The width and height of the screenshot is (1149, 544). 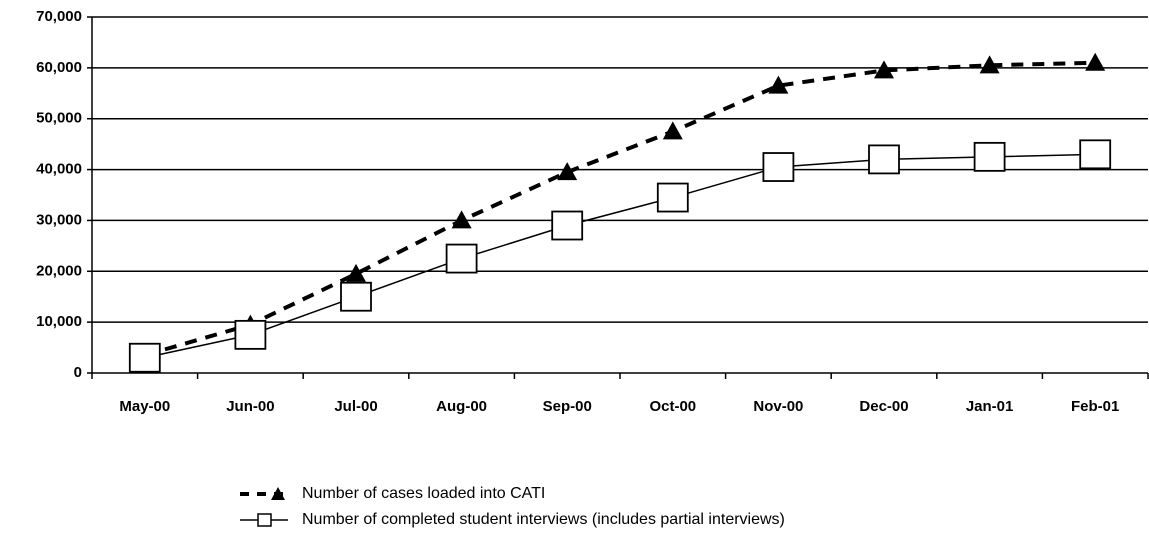 I want to click on y-tick-label: 30,000, so click(x=59, y=219).